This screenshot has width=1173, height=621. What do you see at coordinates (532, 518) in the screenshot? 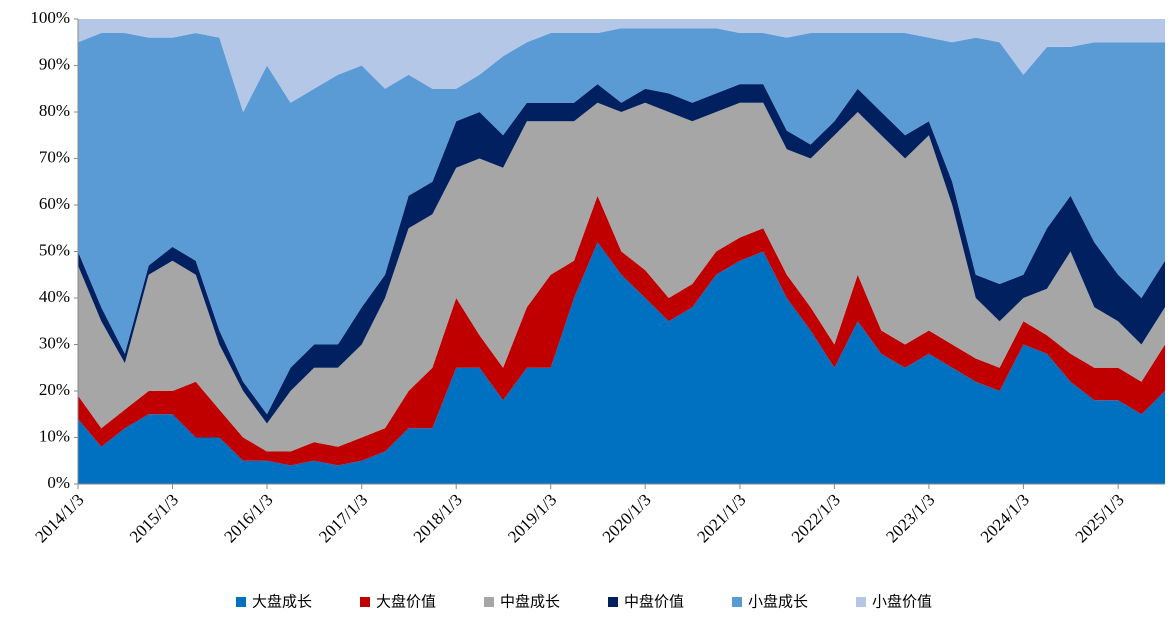
I see `x-tick-label: 2019/1/3` at bounding box center [532, 518].